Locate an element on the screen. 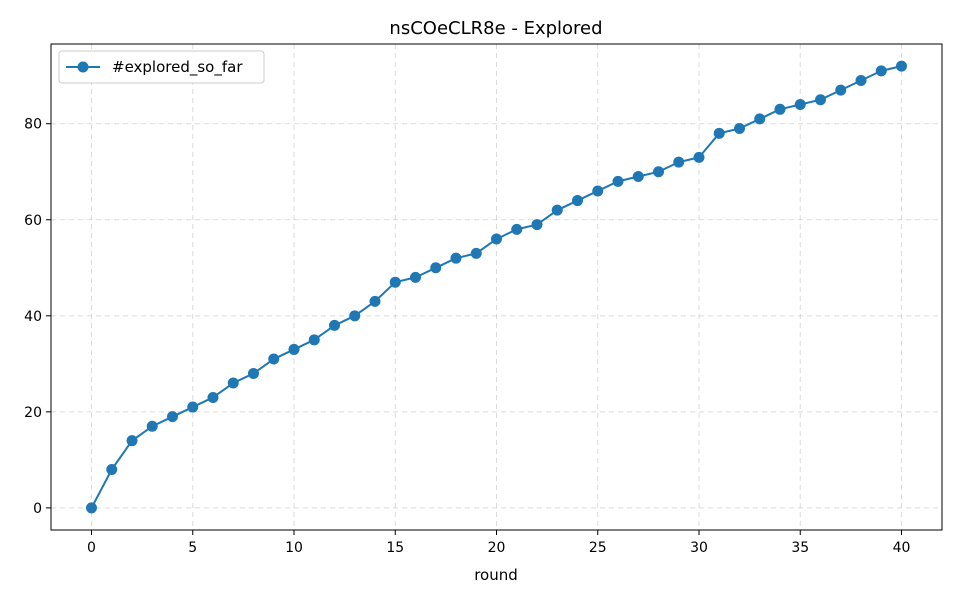  x-tick-label: 10 is located at coordinates (294, 548).